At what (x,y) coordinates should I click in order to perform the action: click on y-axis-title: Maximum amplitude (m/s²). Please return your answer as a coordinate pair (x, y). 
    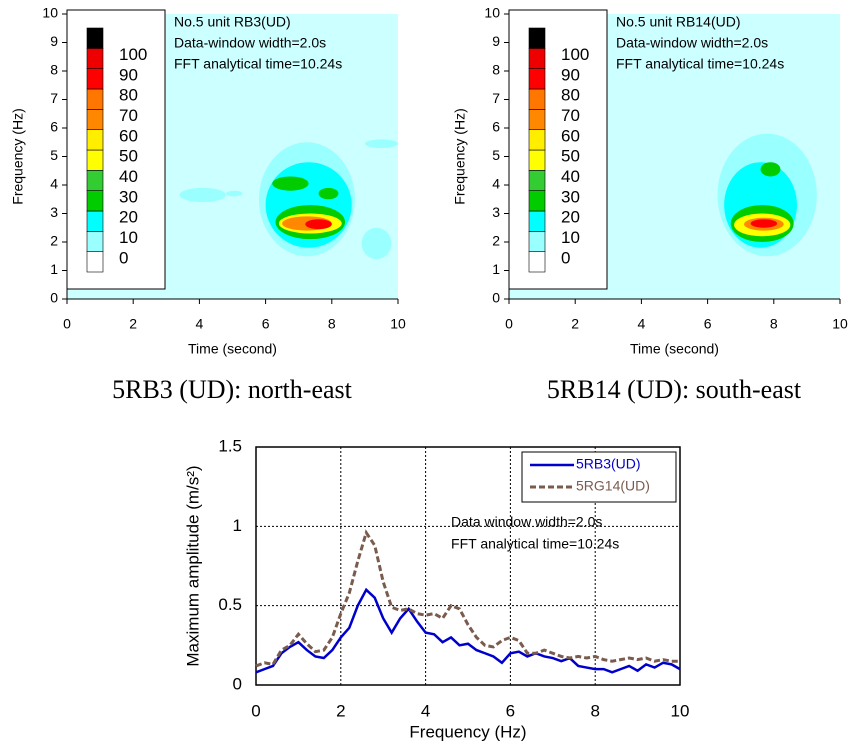
    Looking at the image, I should click on (192, 565).